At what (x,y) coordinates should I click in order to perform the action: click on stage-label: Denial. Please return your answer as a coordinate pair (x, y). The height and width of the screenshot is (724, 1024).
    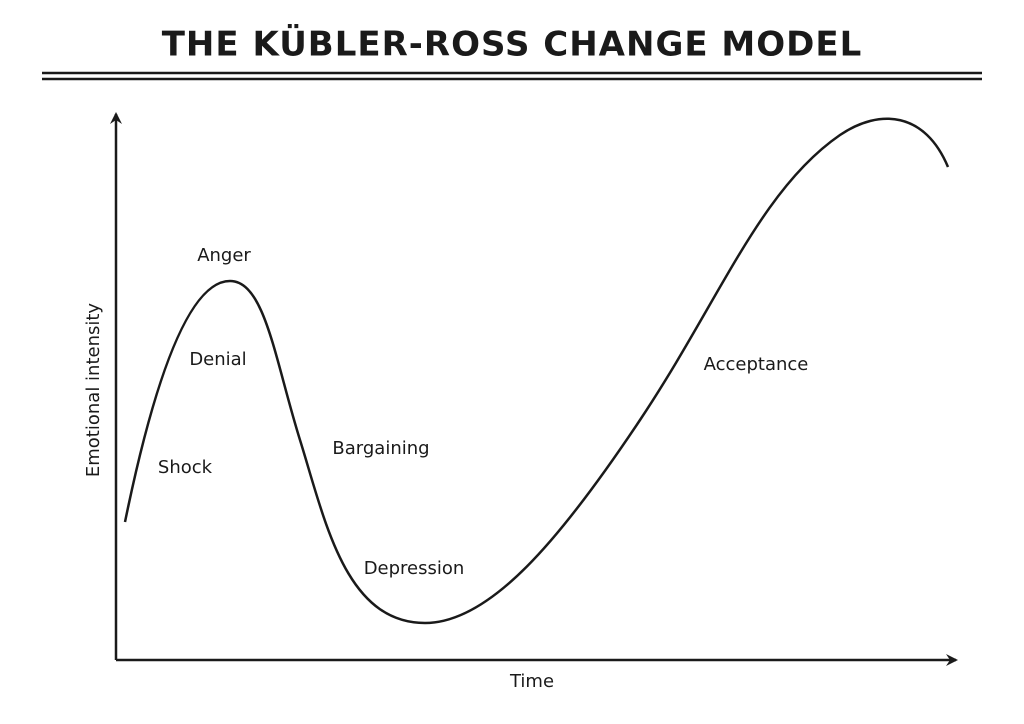
    Looking at the image, I should click on (217, 359).